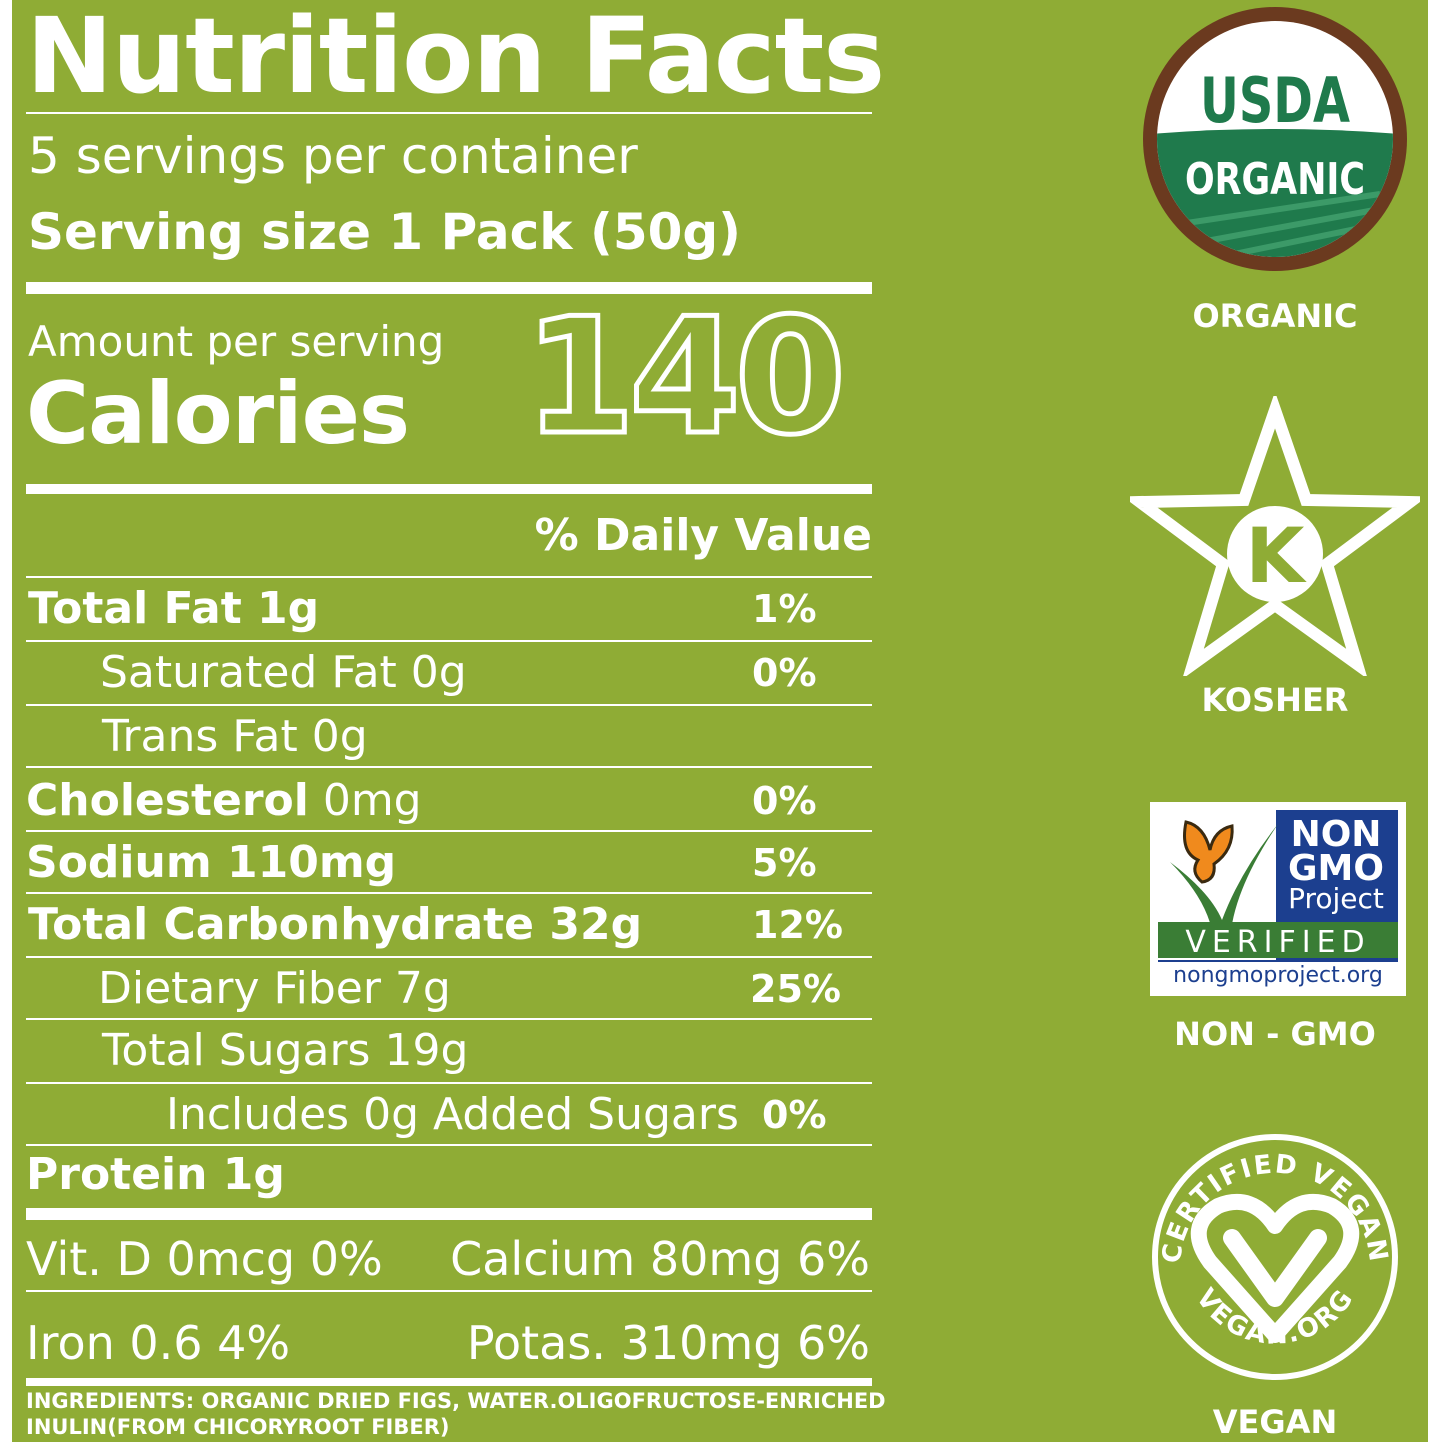  What do you see at coordinates (238, 1427) in the screenshot?
I see `ingredients-line: INULIN(FROM CHICORYROOT FIBER)` at bounding box center [238, 1427].